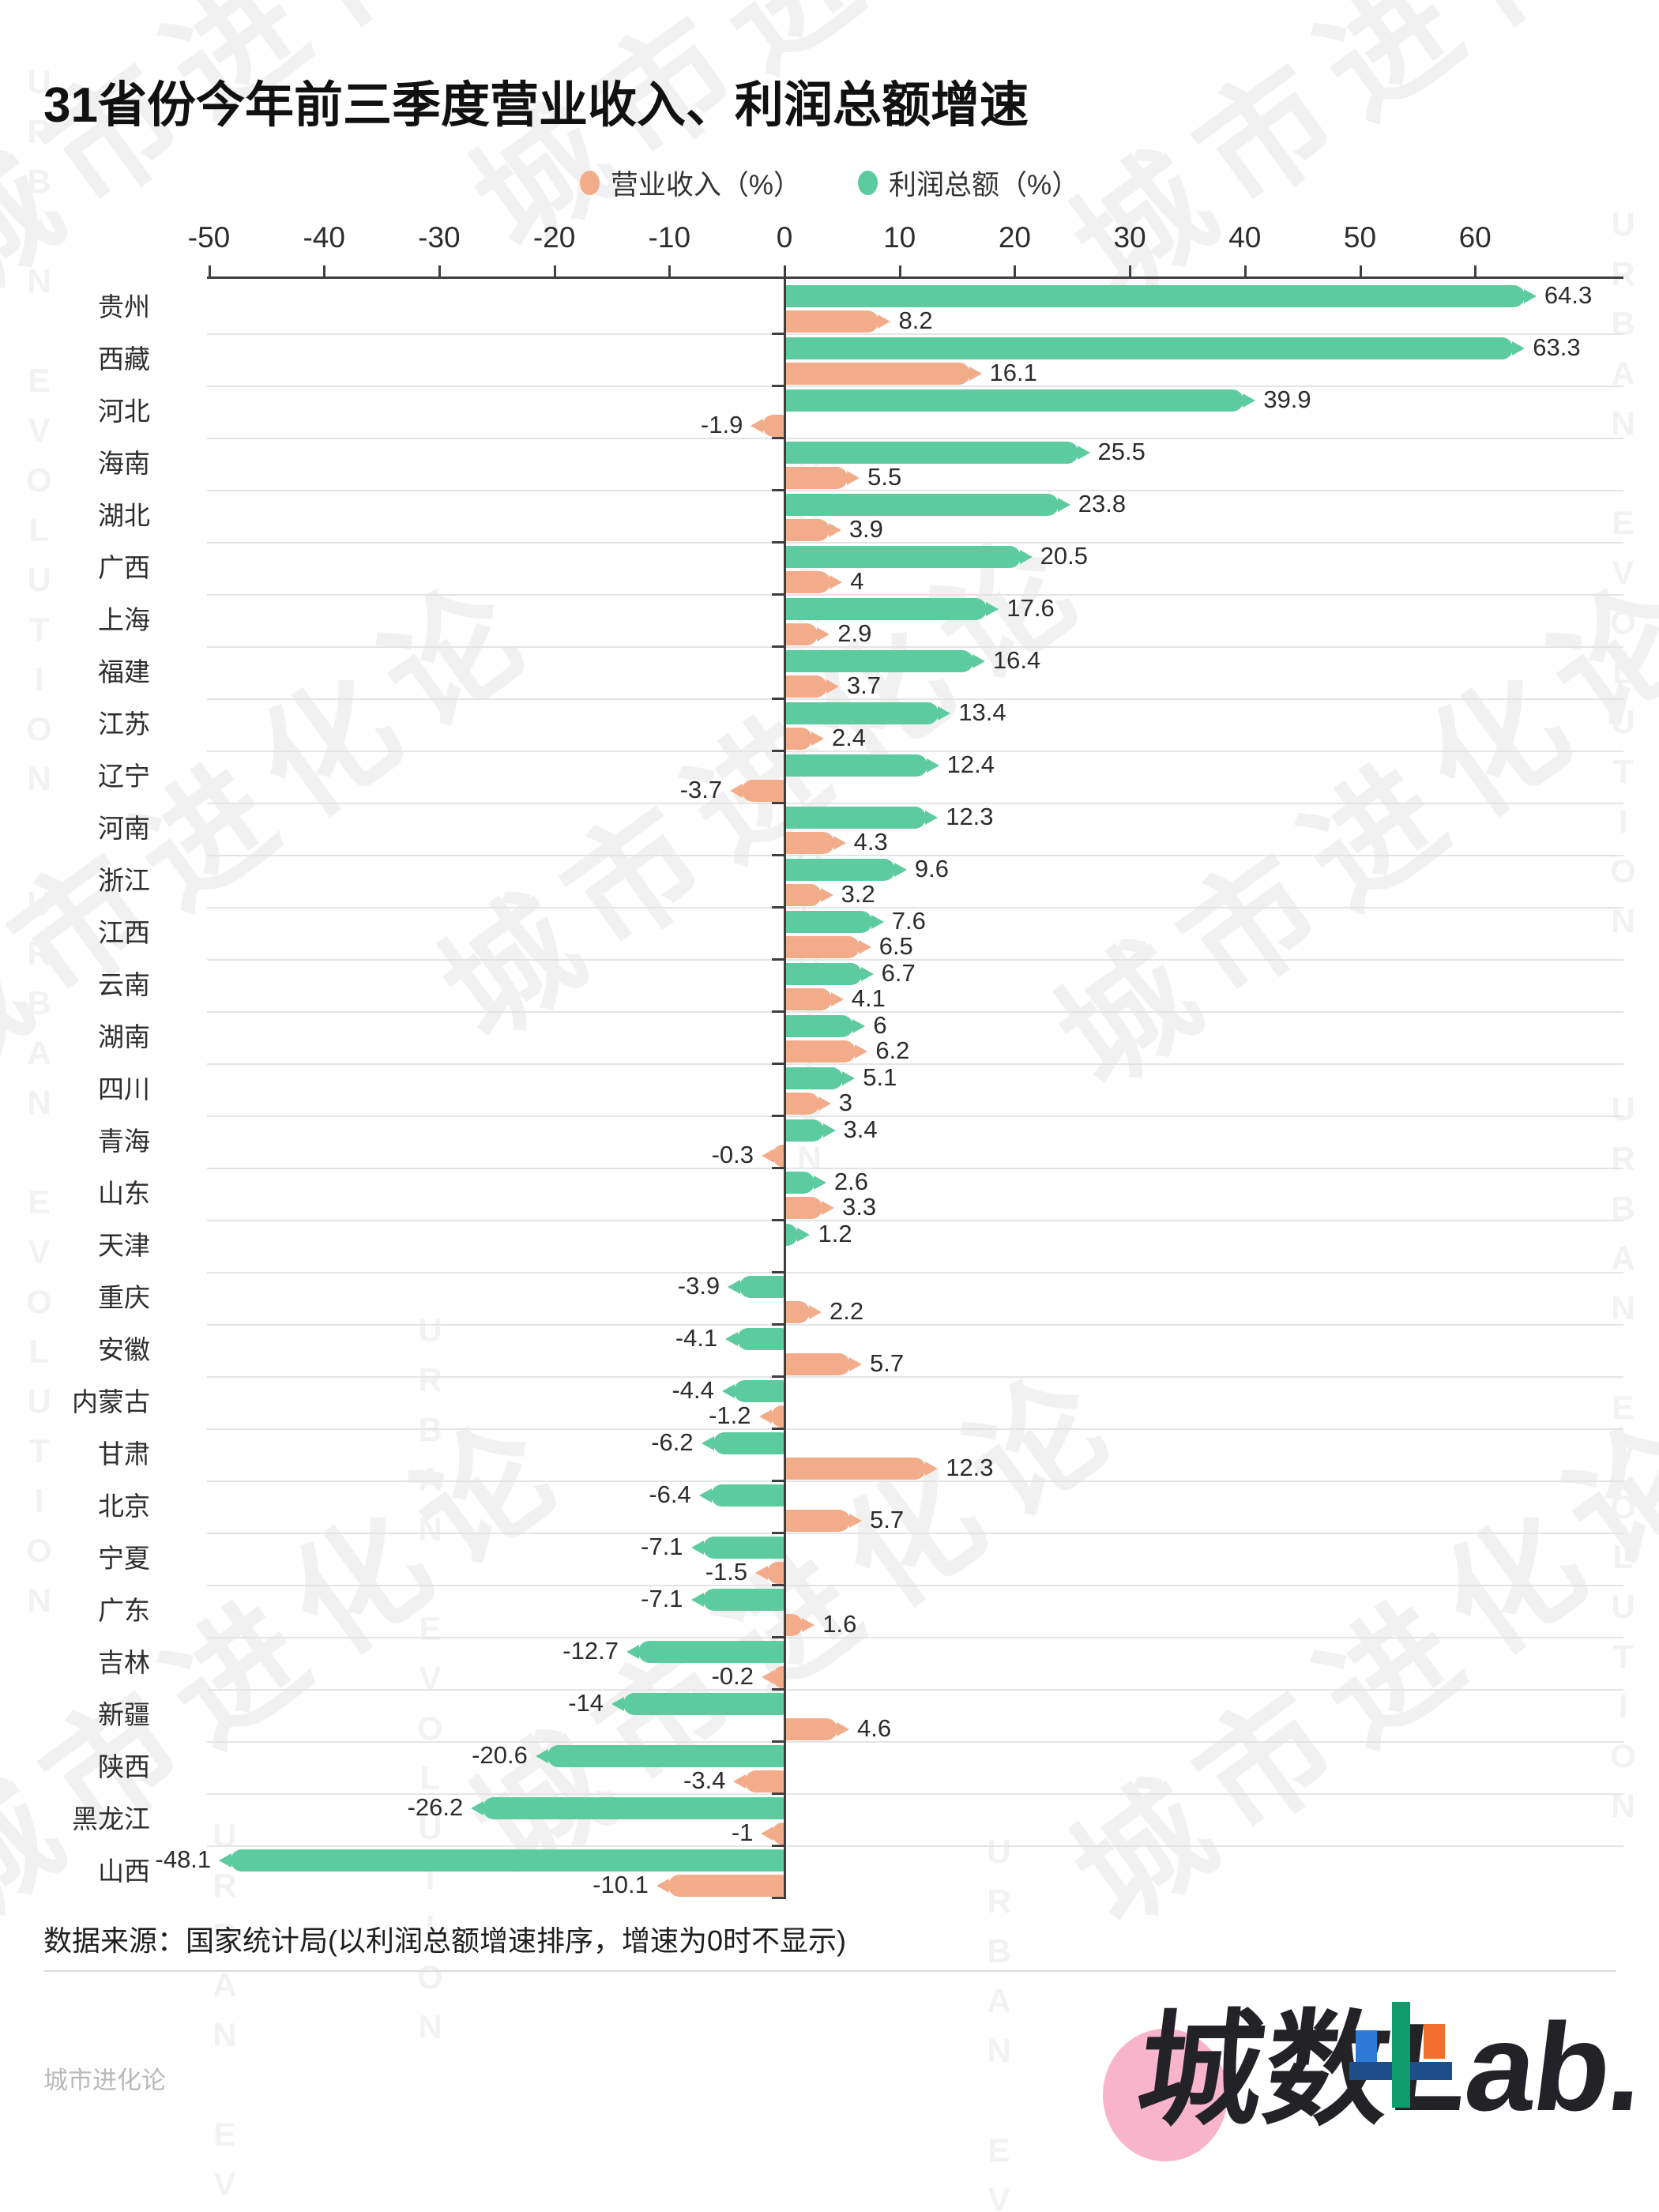  What do you see at coordinates (124, 307) in the screenshot?
I see `category-label: 贵州` at bounding box center [124, 307].